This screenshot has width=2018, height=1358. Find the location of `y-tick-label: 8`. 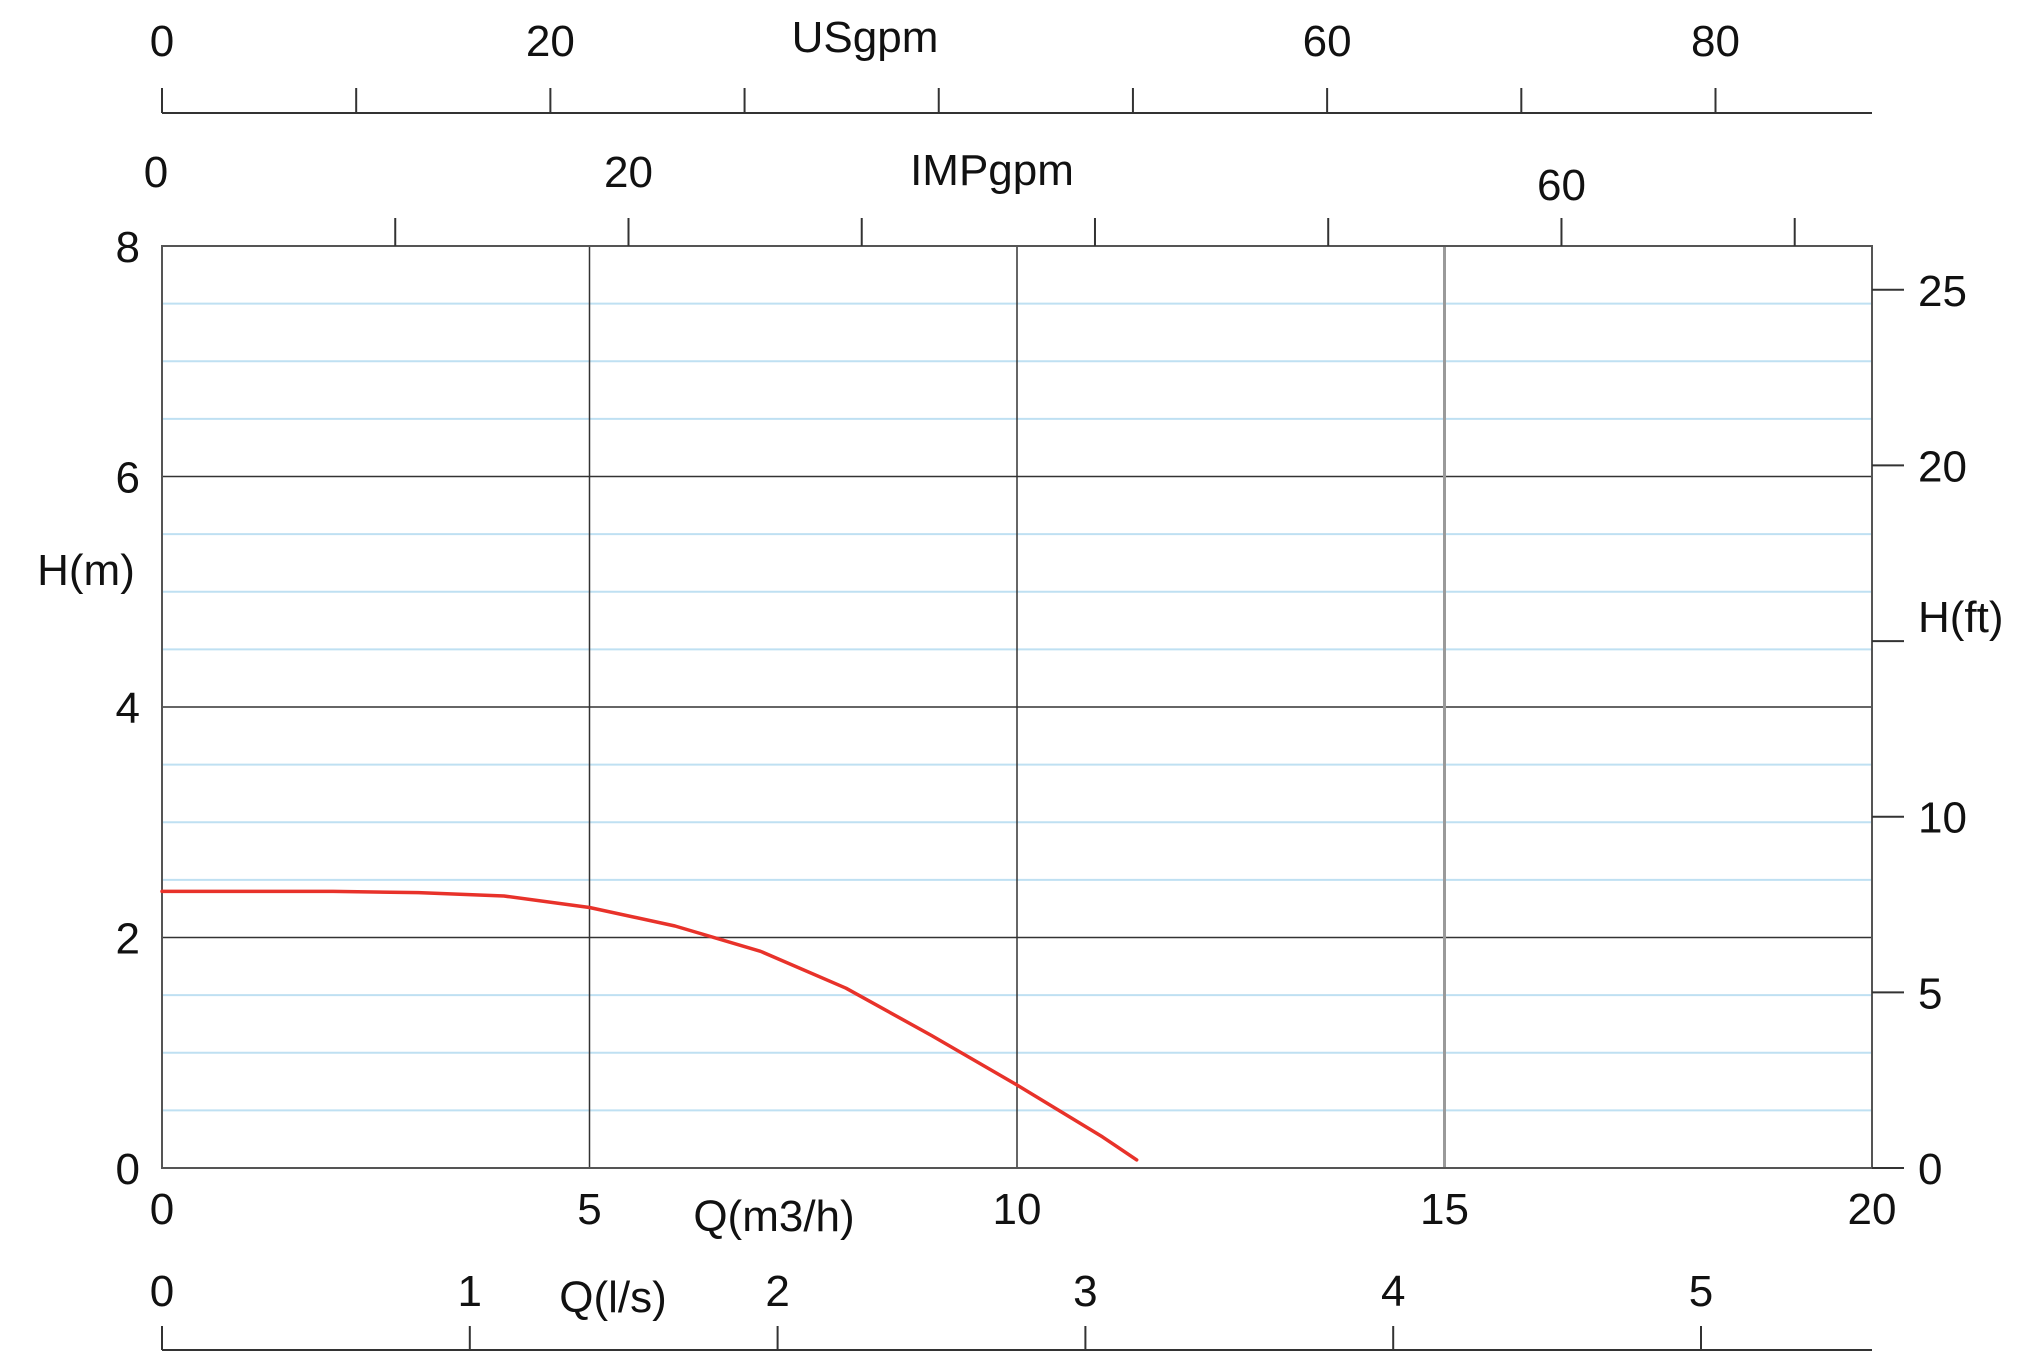

y-tick-label: 8 is located at coordinates (128, 247).